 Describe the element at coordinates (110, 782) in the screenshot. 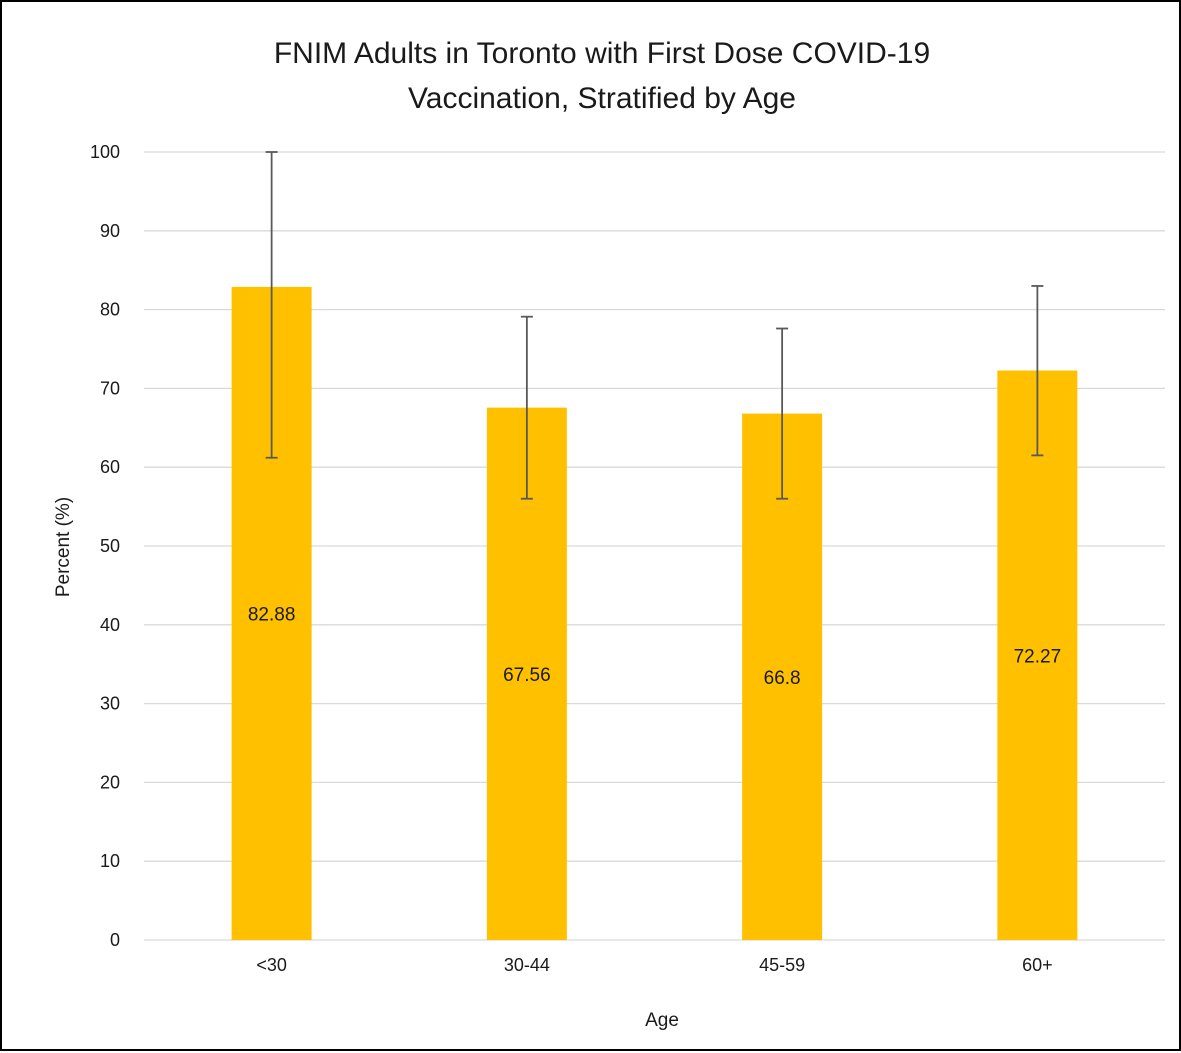

I see `y-tick-label: 20` at that location.